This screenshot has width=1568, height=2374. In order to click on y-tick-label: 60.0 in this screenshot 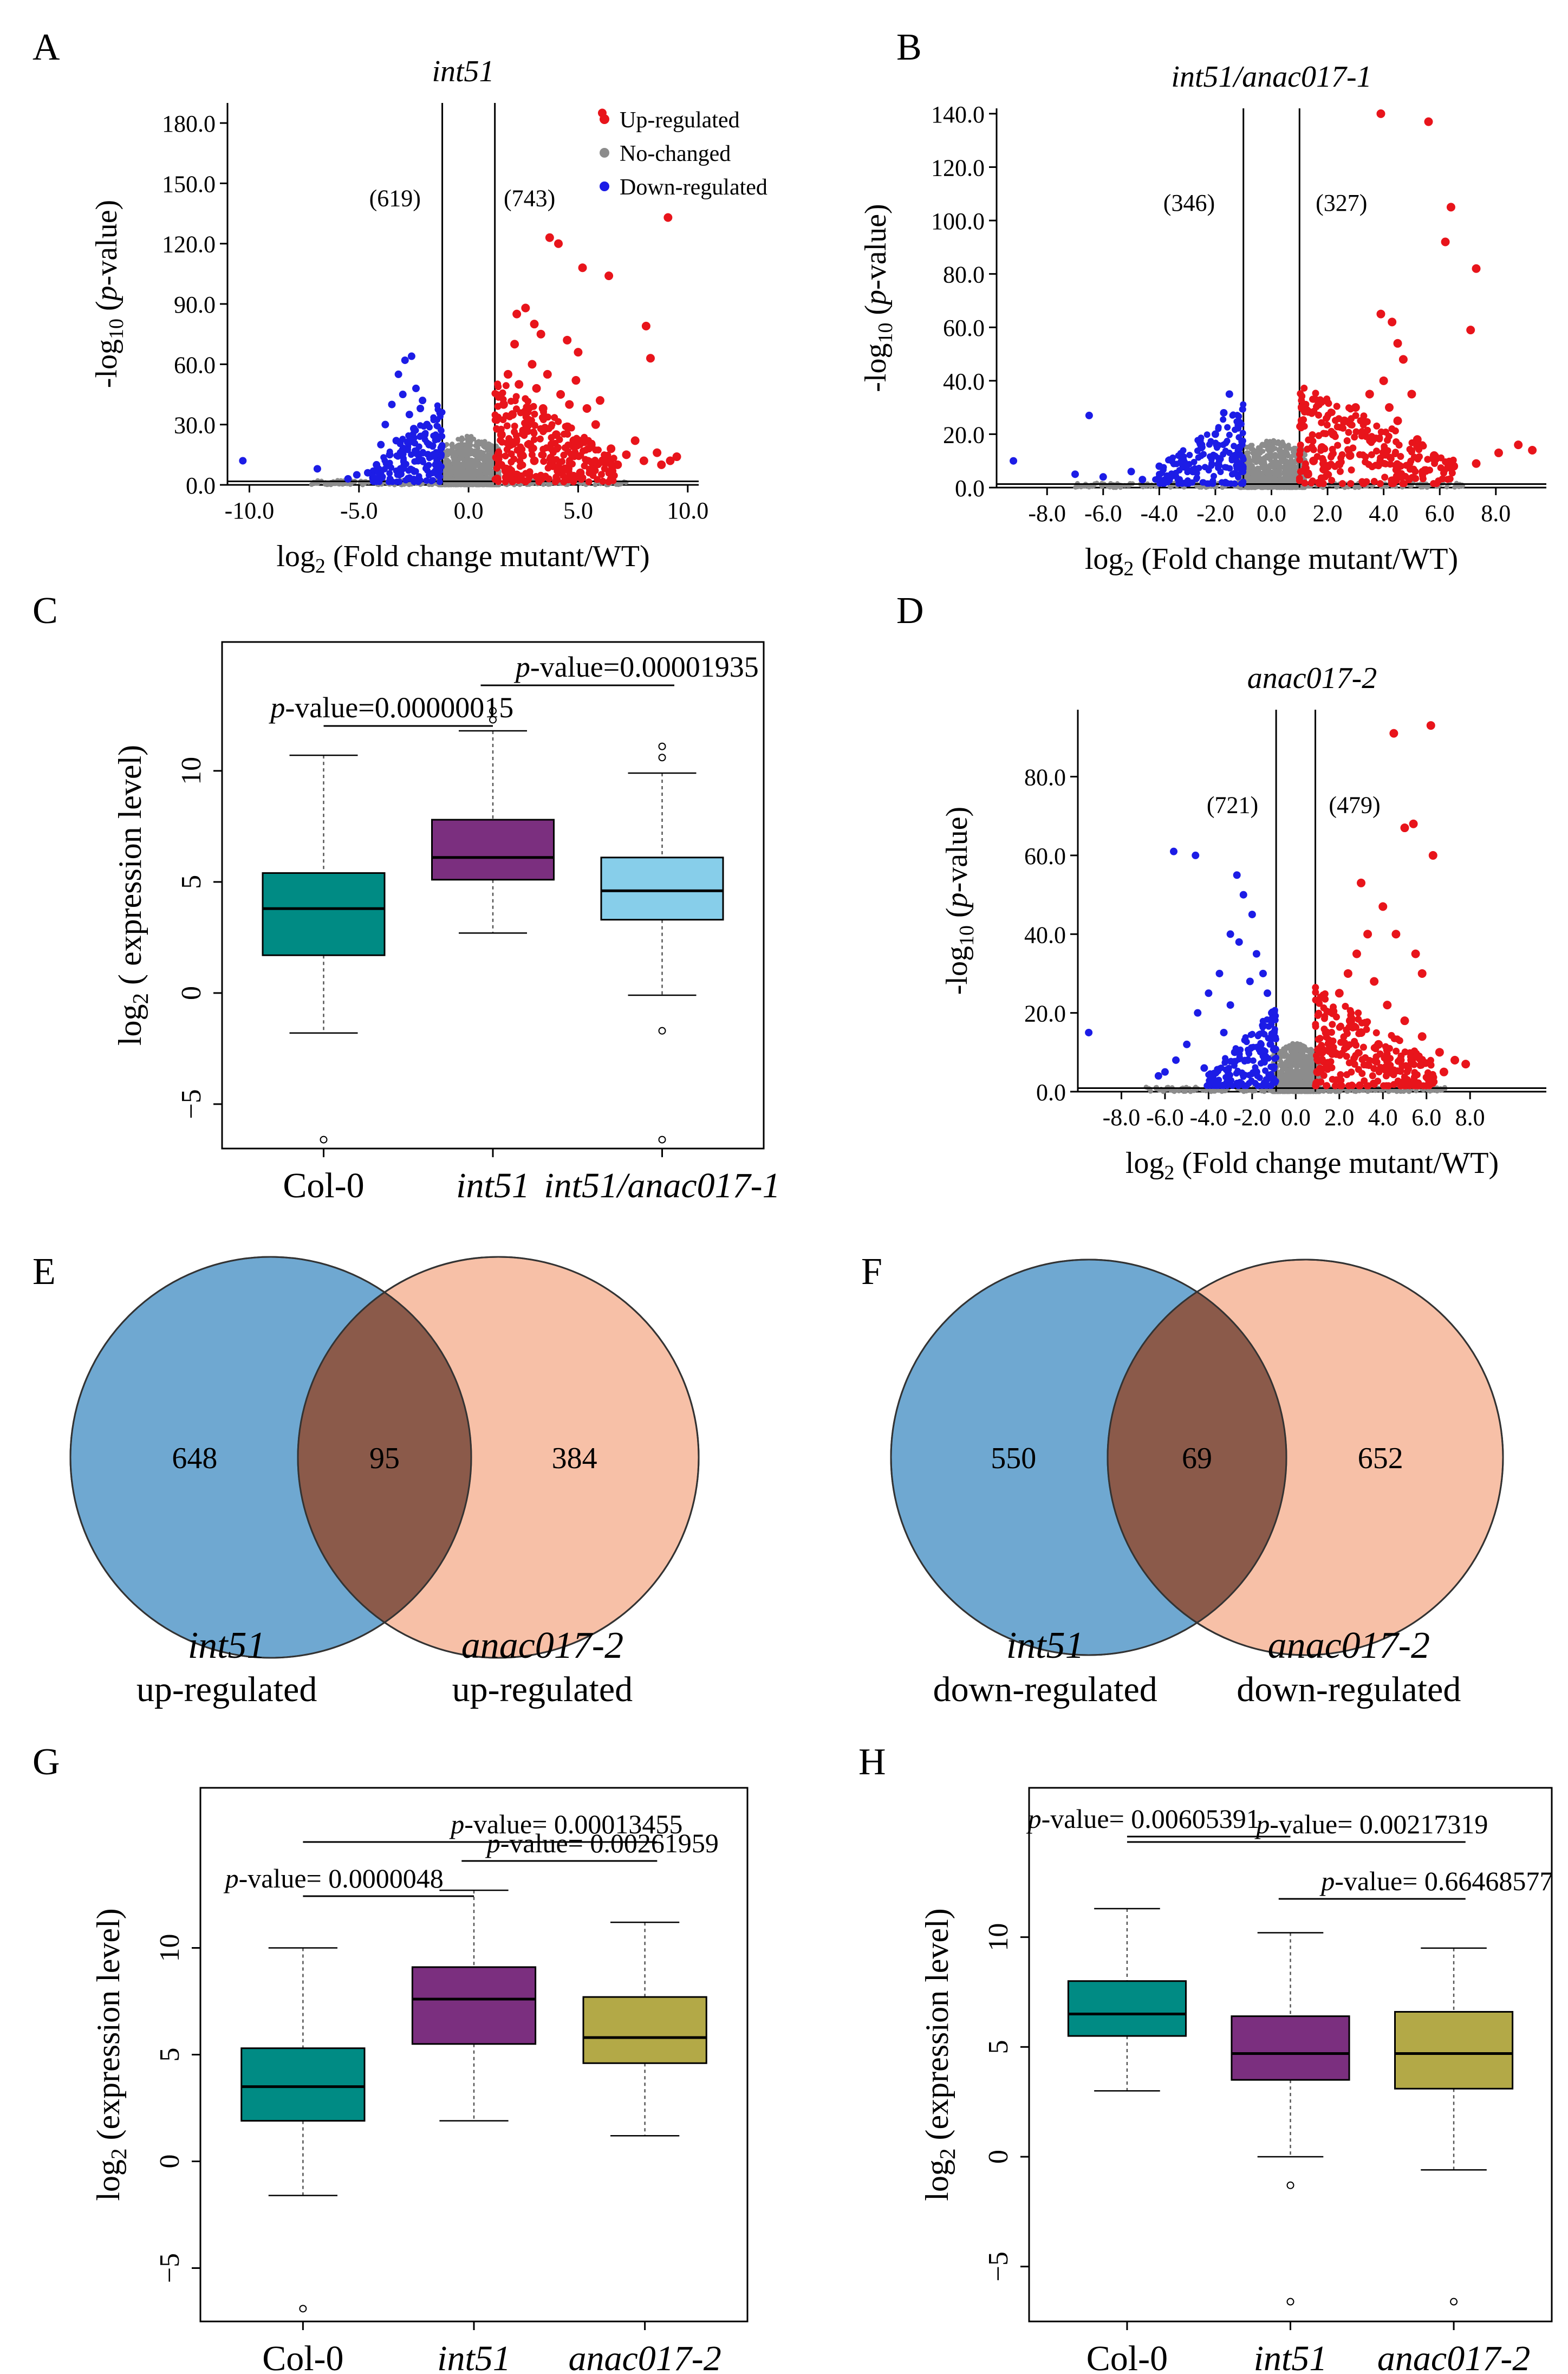, I will do `click(1045, 856)`.